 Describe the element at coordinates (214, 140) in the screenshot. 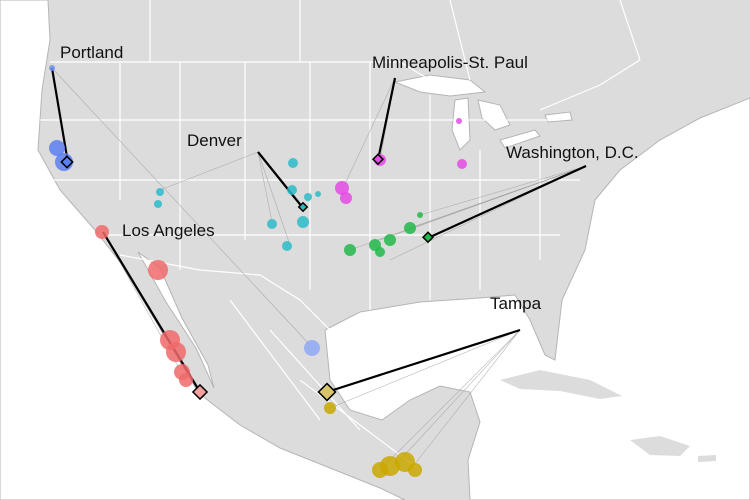

I see `city-label: Denver` at that location.